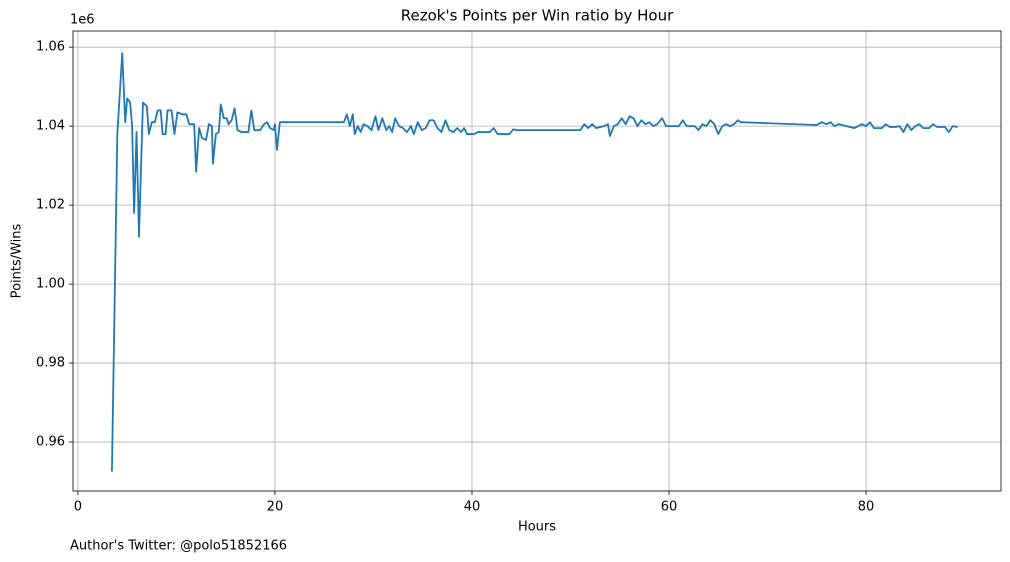  What do you see at coordinates (50, 363) in the screenshot?
I see `y-tick-label: 0.98` at bounding box center [50, 363].